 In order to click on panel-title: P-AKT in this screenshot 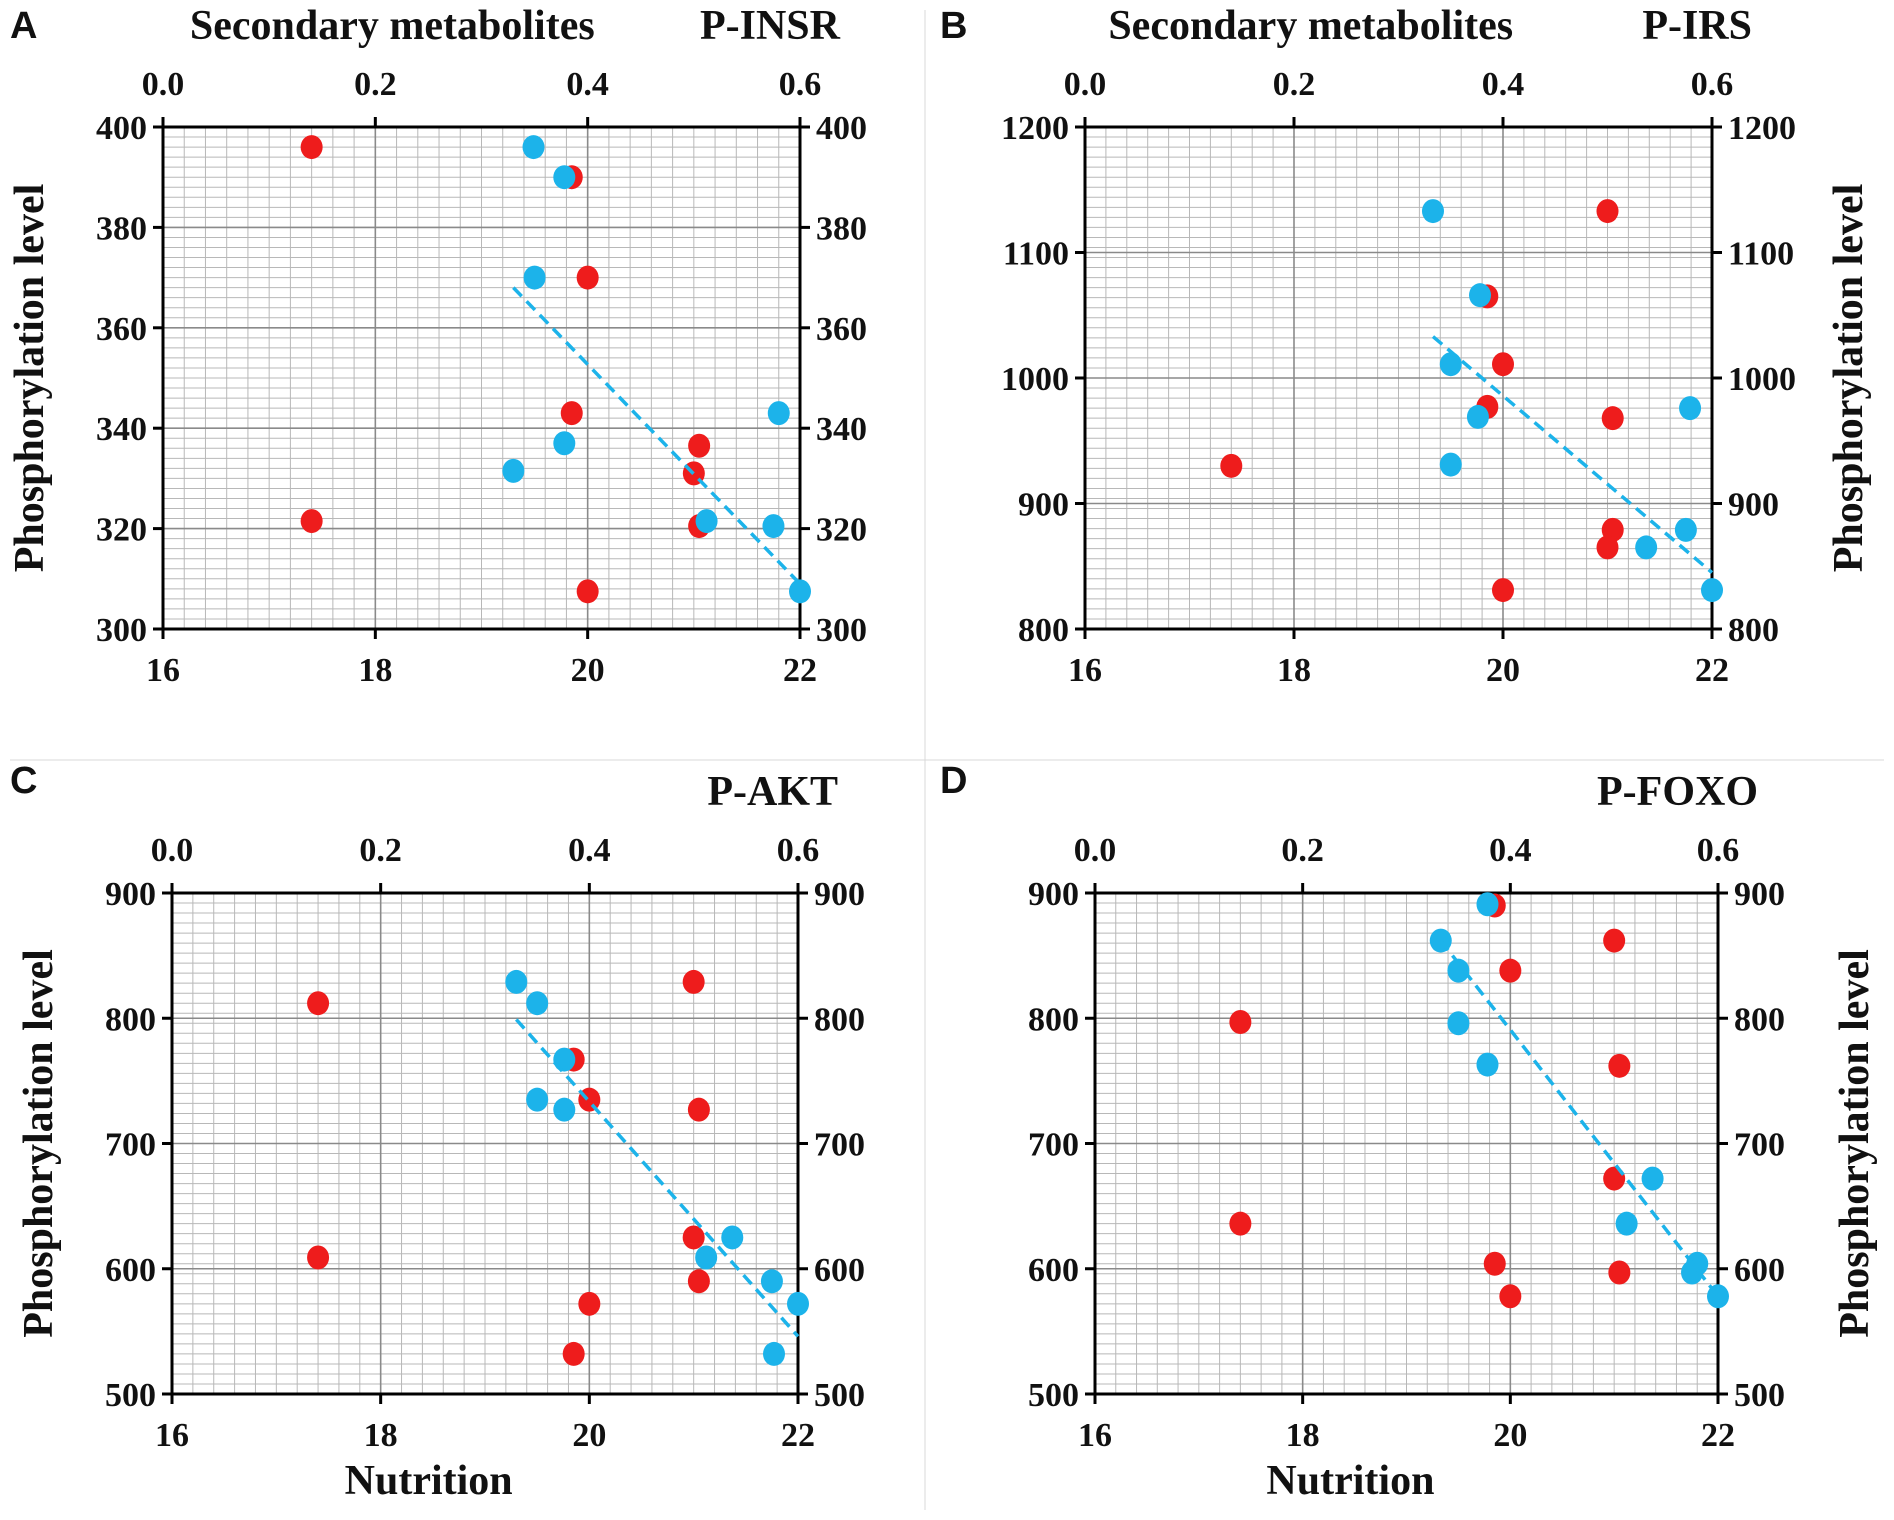, I will do `click(772, 792)`.